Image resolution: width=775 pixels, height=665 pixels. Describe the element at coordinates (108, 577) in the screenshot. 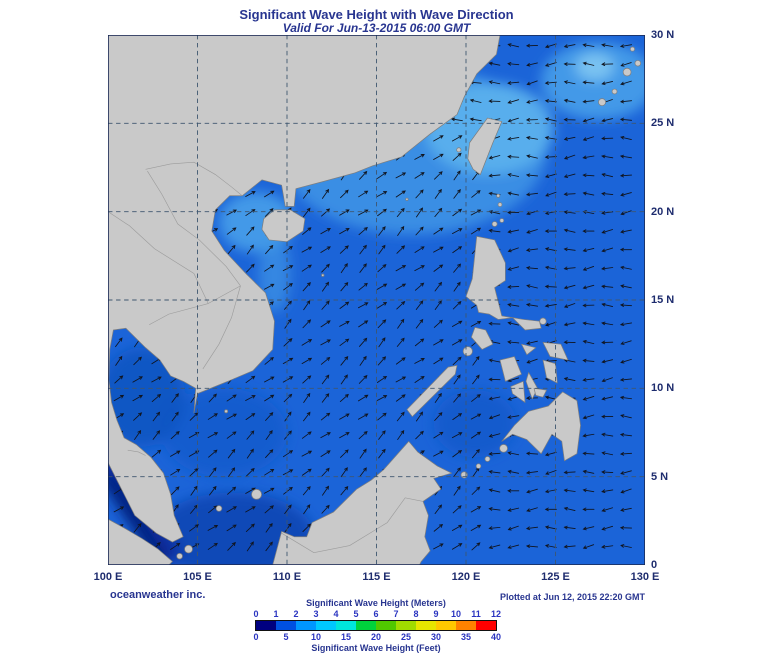

I see `lon-tick-label: 100 E` at that location.